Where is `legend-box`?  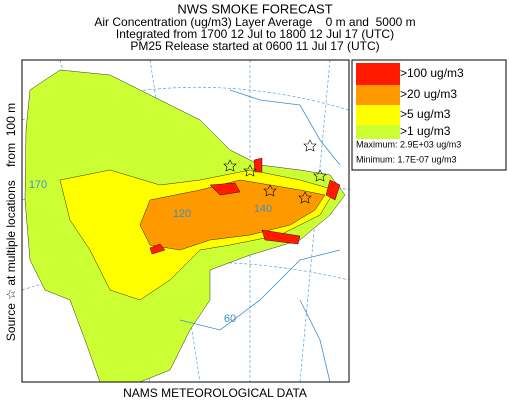
legend-box is located at coordinates (429, 115).